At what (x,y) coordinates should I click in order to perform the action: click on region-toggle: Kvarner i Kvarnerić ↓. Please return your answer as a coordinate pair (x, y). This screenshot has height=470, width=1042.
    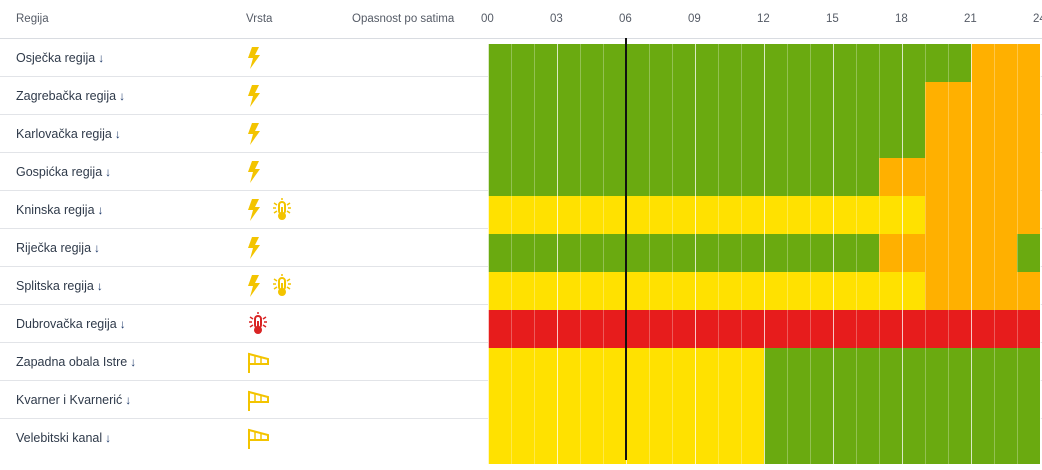
    Looking at the image, I should click on (73, 400).